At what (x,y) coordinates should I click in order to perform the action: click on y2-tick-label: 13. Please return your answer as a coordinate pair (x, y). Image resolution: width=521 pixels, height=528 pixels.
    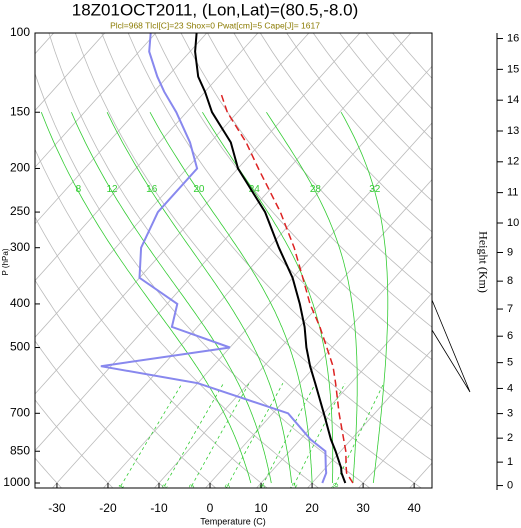
    Looking at the image, I should click on (513, 131).